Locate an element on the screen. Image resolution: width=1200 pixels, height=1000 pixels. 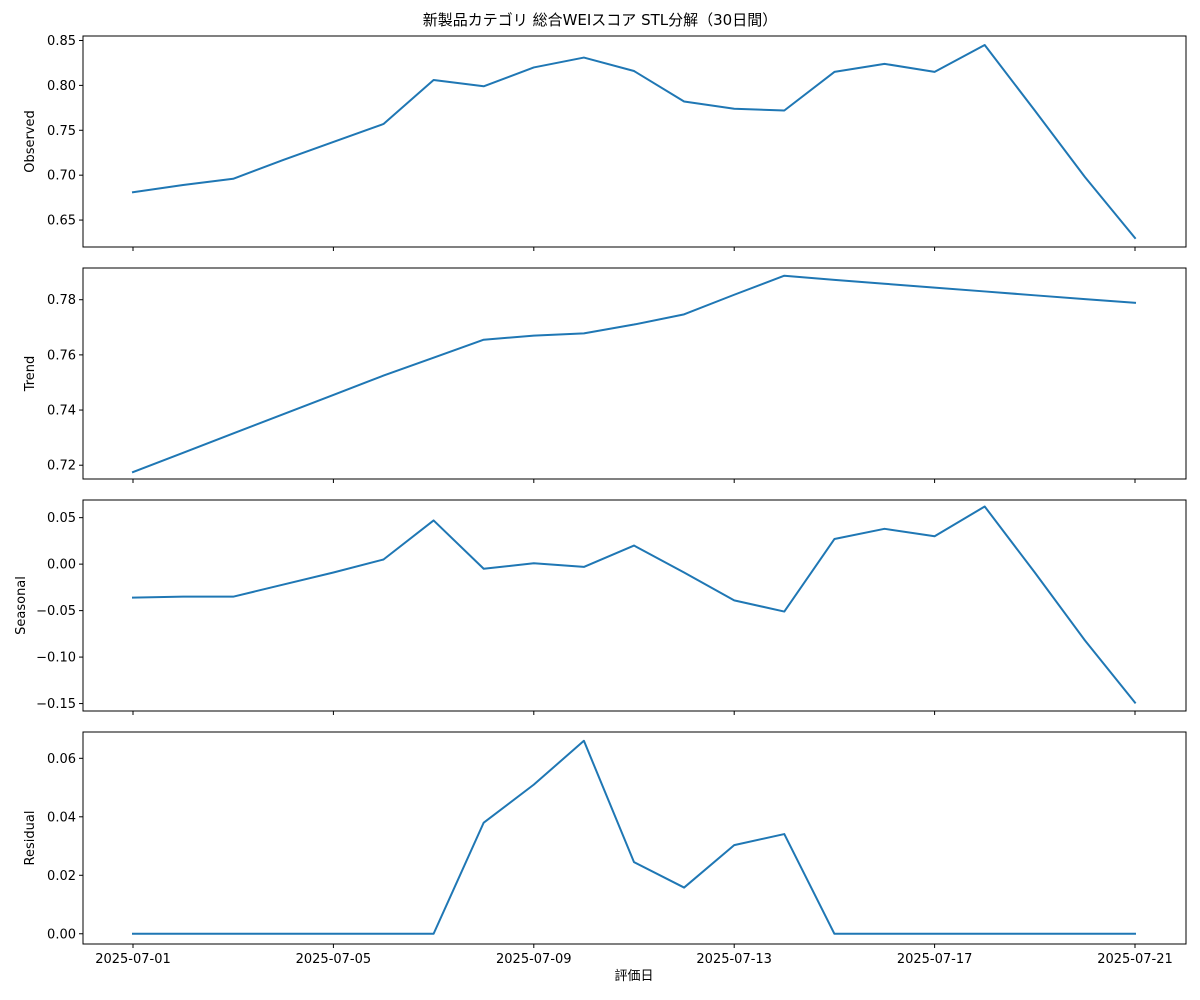
x-tick-label-3: 2025-07-09 is located at coordinates (534, 959).